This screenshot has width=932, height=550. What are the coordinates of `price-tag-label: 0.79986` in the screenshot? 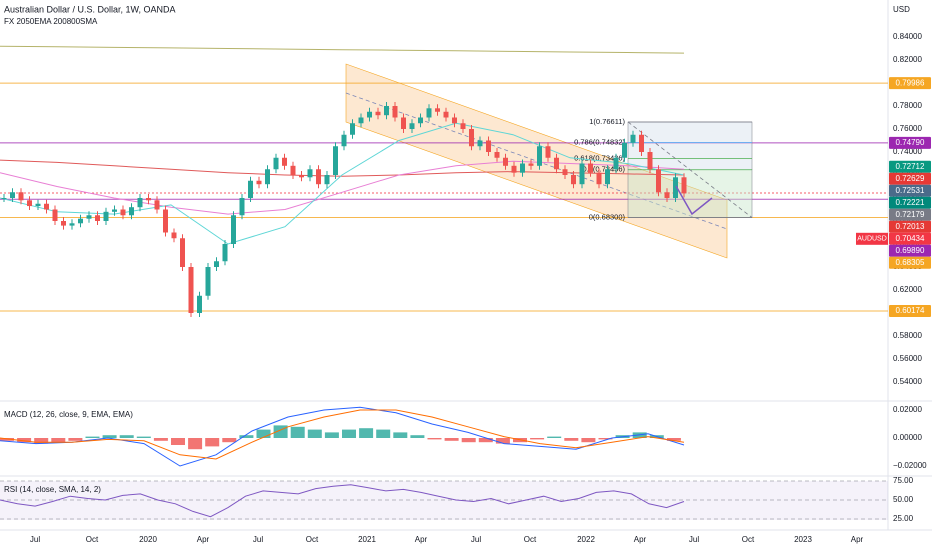 It's located at (910, 82).